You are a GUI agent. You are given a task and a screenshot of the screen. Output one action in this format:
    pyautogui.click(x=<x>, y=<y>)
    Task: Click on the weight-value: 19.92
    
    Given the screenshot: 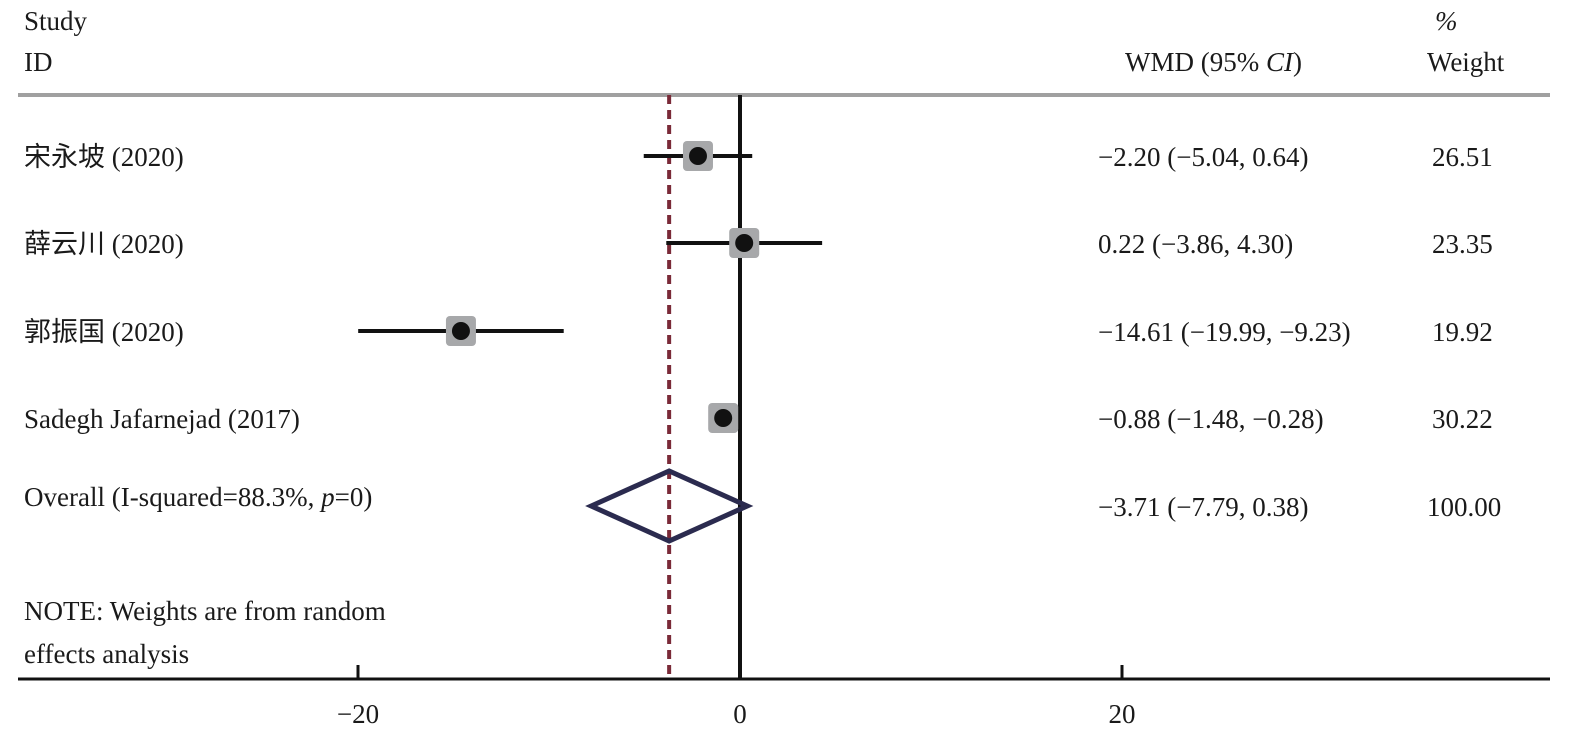 What is the action you would take?
    pyautogui.click(x=1462, y=332)
    